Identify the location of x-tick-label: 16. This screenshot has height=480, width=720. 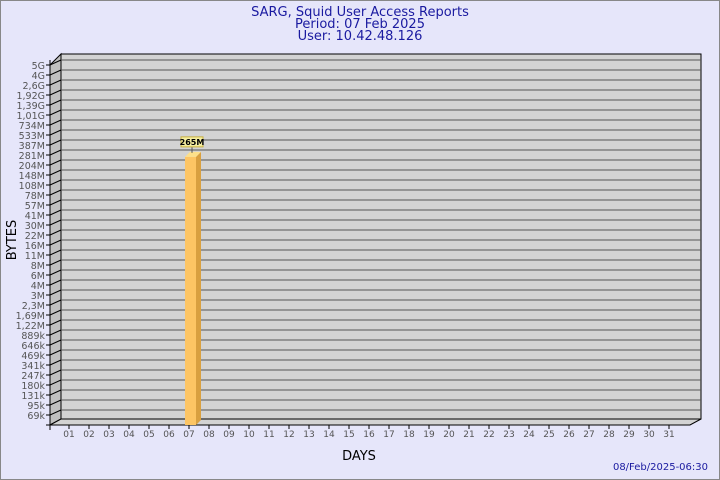
(369, 435).